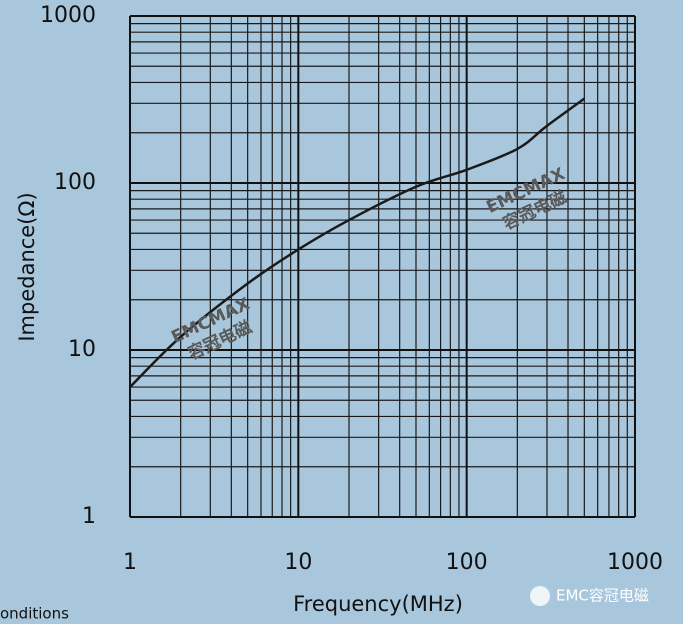  What do you see at coordinates (68, 15) in the screenshot?
I see `y-tick-label: 1000` at bounding box center [68, 15].